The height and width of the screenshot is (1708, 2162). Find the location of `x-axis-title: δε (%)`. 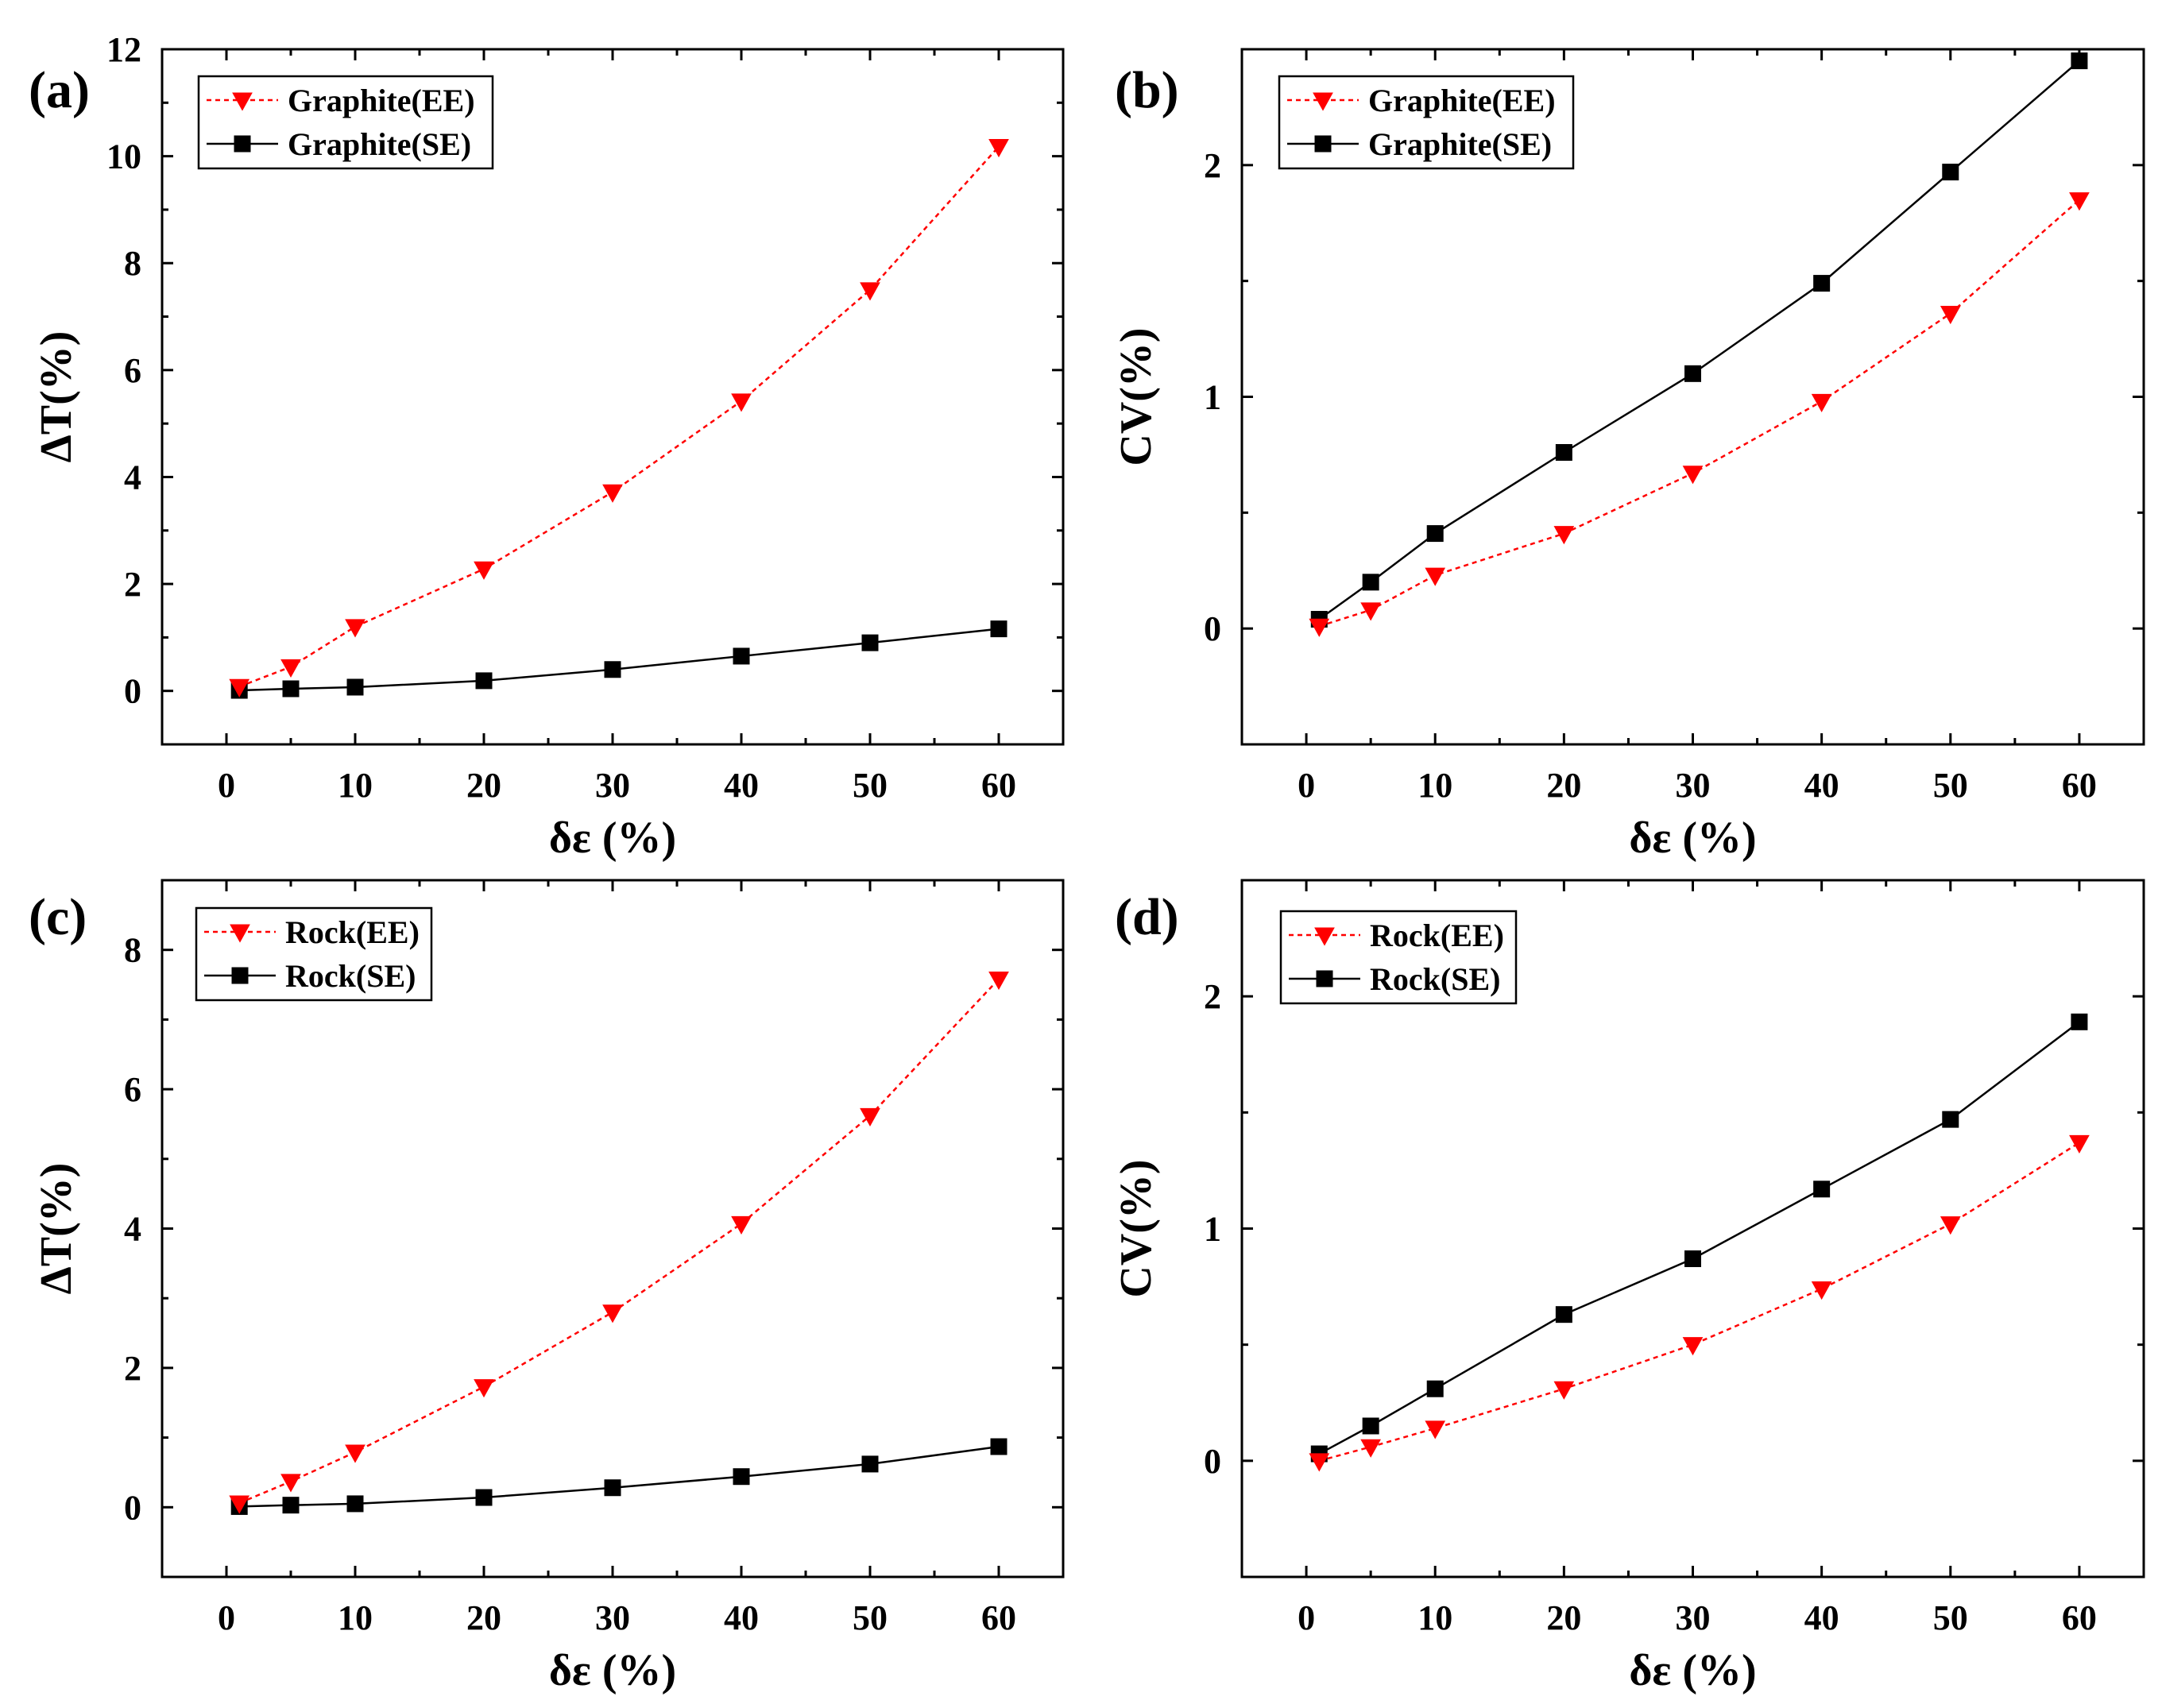

x-axis-title: δε (%) is located at coordinates (613, 838).